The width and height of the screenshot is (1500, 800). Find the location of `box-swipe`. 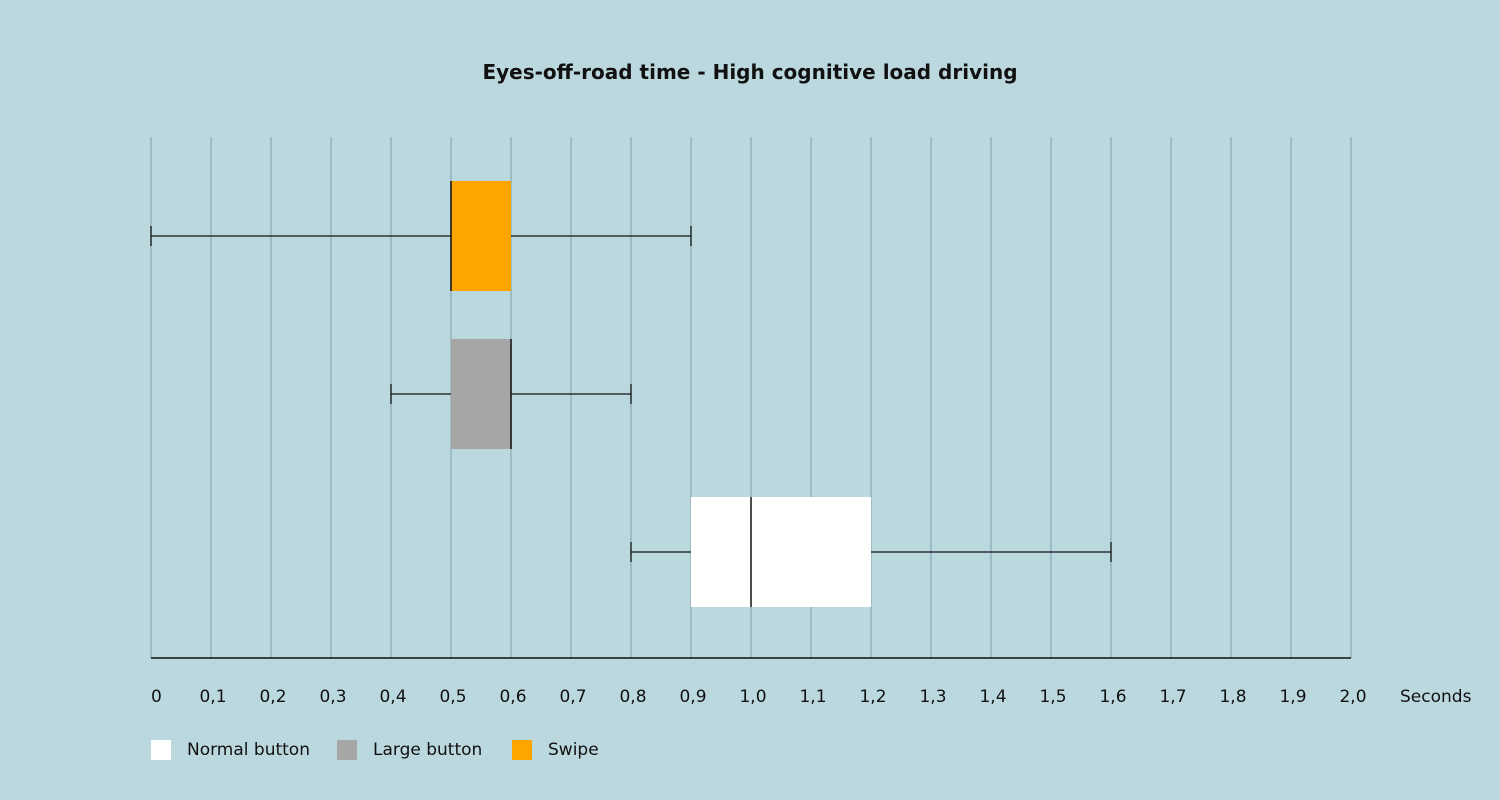

box-swipe is located at coordinates (481, 236).